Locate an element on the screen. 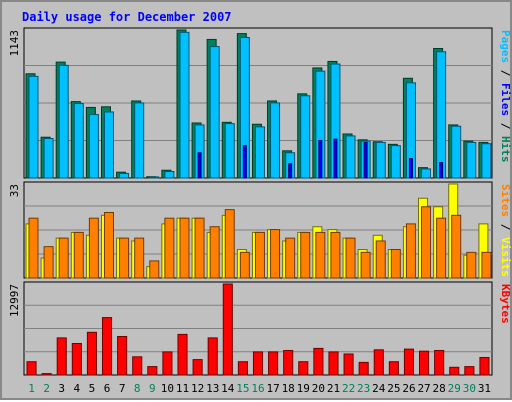  x-tick-label: 19 is located at coordinates (303, 388).